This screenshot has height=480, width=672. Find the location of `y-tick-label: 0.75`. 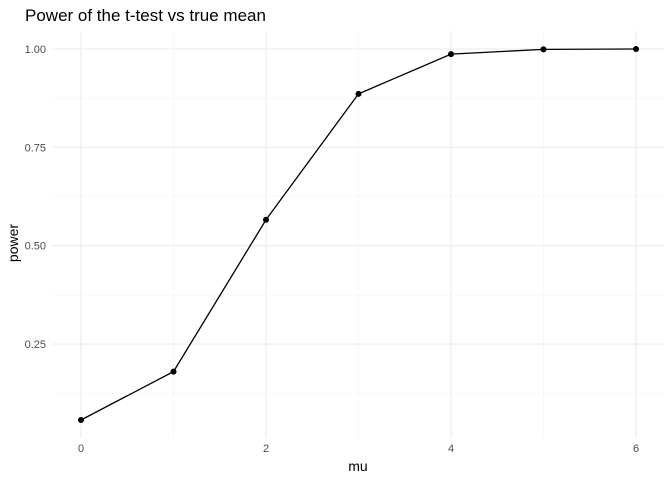

y-tick-label: 0.75 is located at coordinates (35, 148).